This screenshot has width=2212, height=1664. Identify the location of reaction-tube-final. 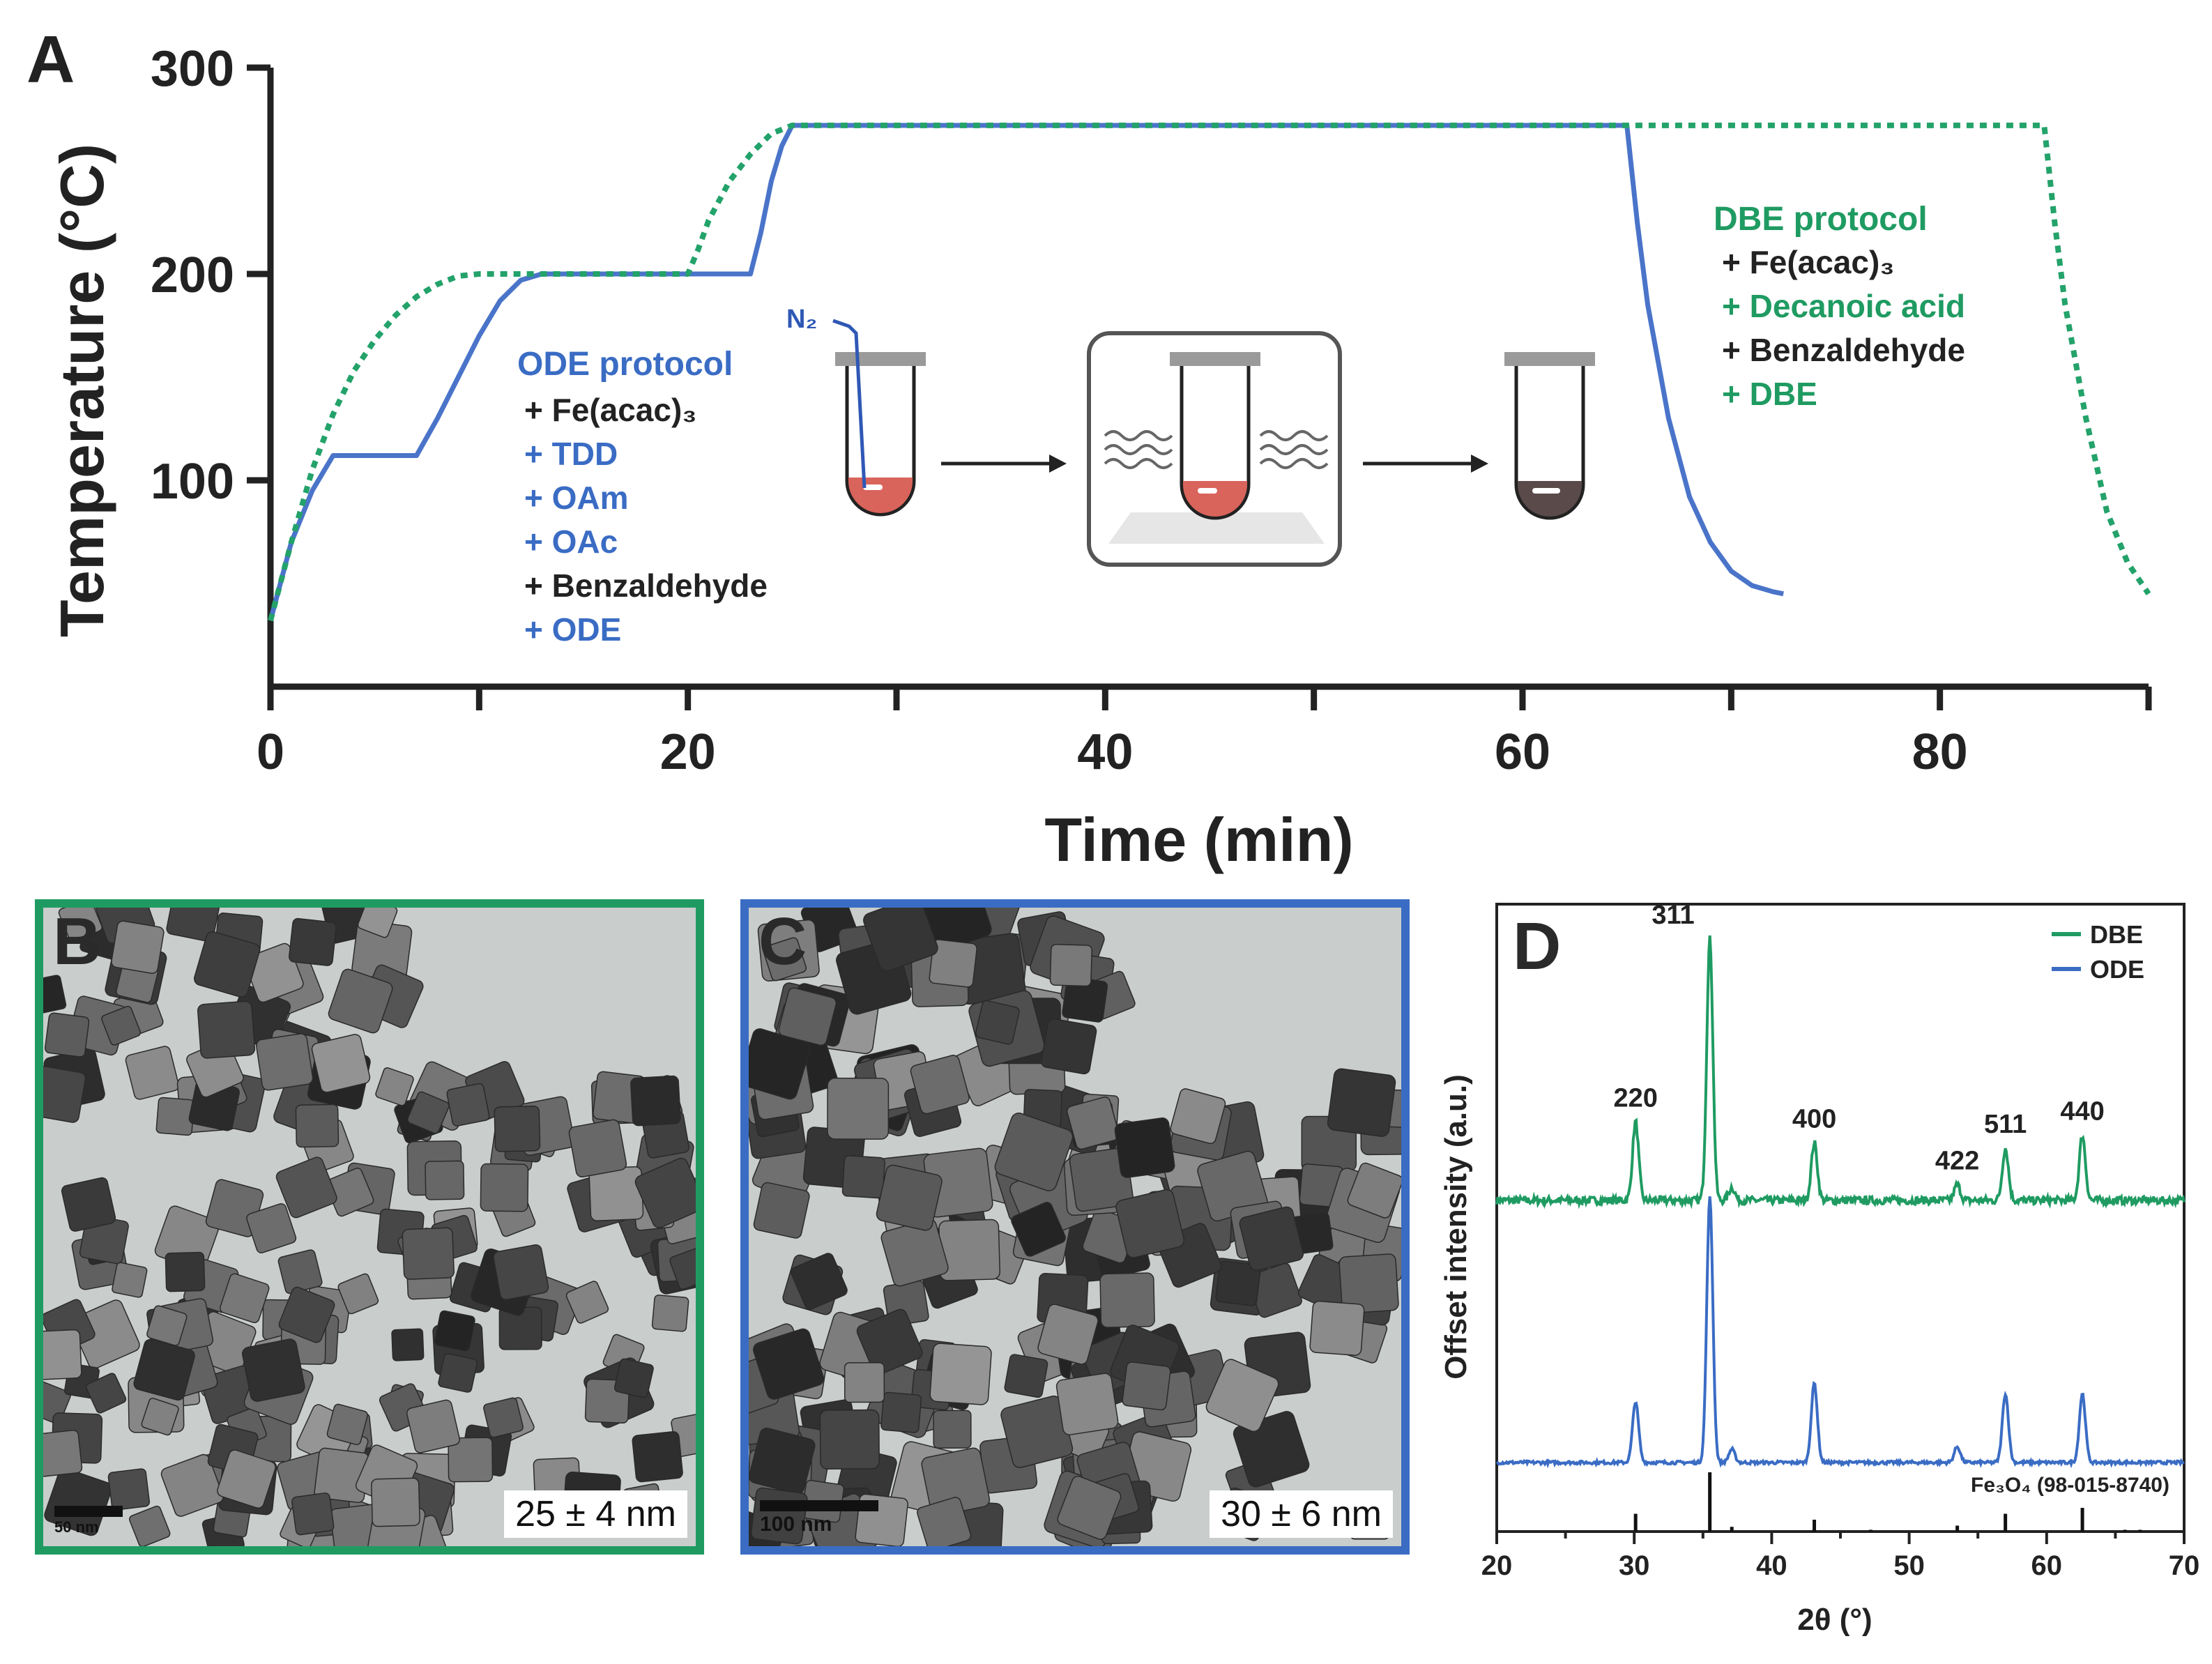
(1549, 436).